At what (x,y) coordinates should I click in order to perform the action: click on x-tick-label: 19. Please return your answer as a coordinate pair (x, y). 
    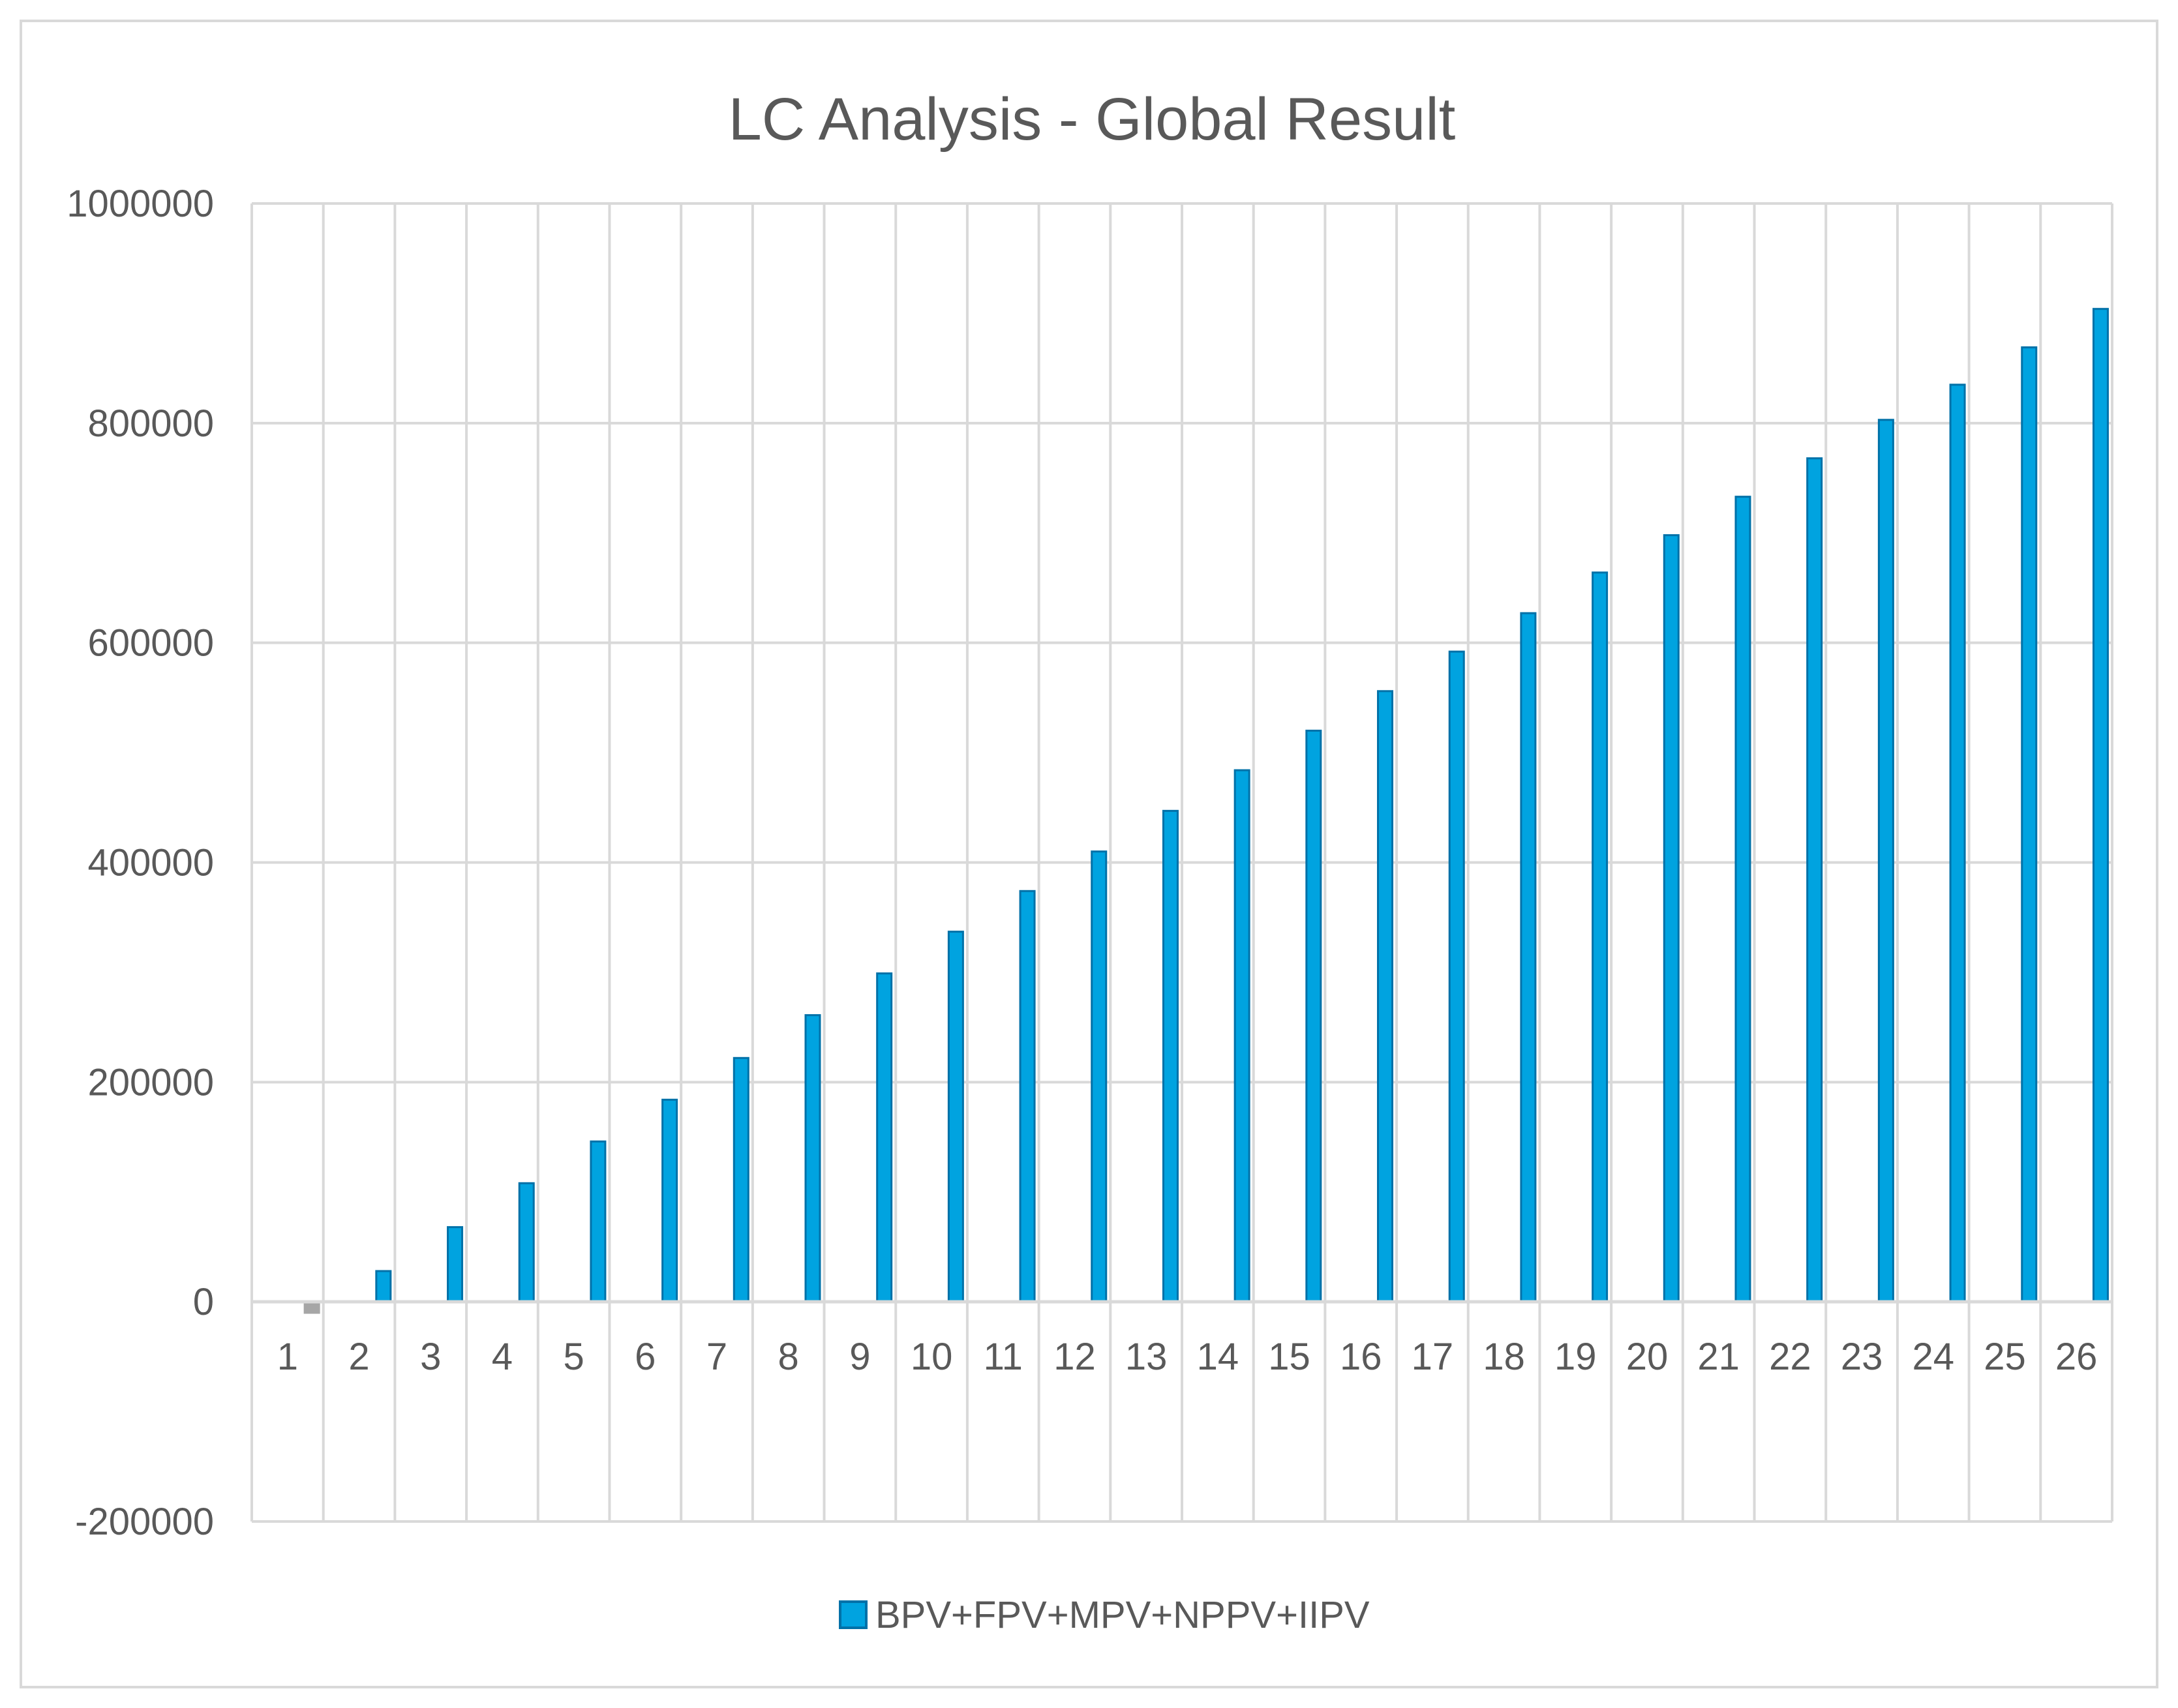
    Looking at the image, I should click on (1575, 1357).